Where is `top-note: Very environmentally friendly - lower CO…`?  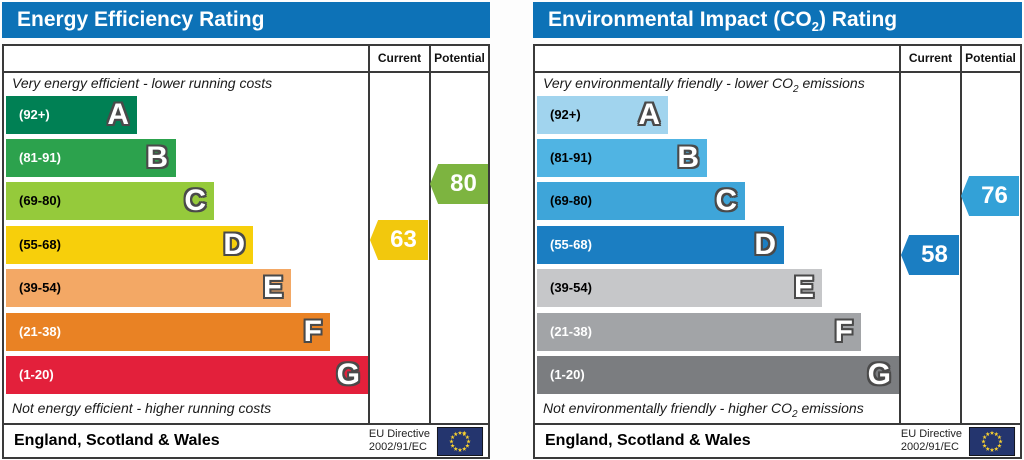
top-note: Very environmentally friendly - lower CO… is located at coordinates (716, 84).